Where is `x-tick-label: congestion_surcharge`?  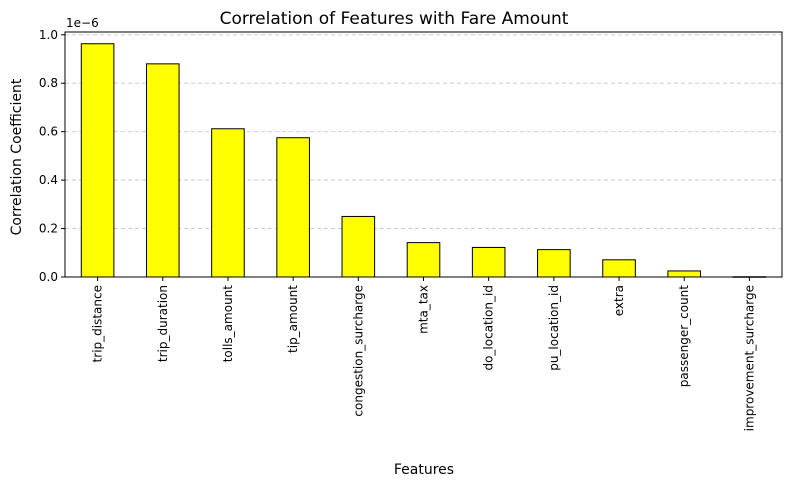
x-tick-label: congestion_surcharge is located at coordinates (358, 351).